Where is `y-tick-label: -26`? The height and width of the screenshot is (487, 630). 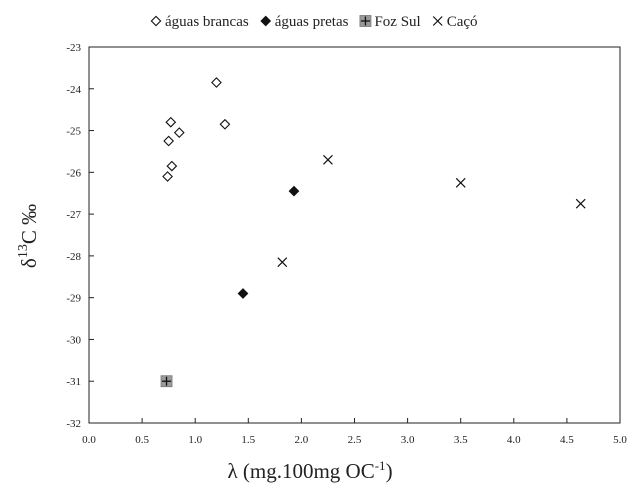
y-tick-label: -26 is located at coordinates (73, 173).